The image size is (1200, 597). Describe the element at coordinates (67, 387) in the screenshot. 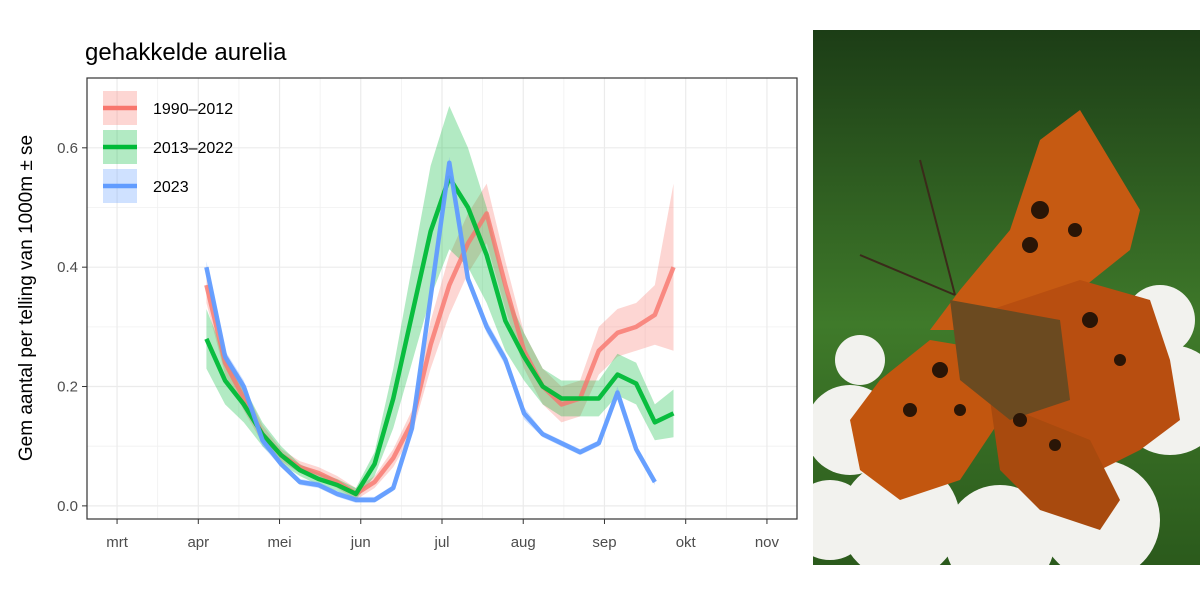

I see `y-tick-label: 0.2` at that location.